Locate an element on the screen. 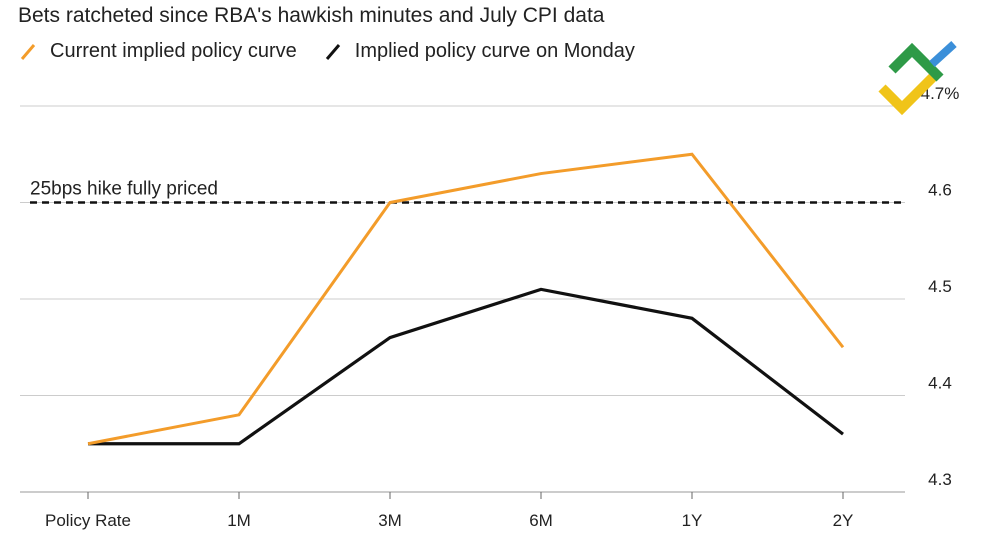 The width and height of the screenshot is (1000, 545). x-tick-label: 6M is located at coordinates (541, 520).